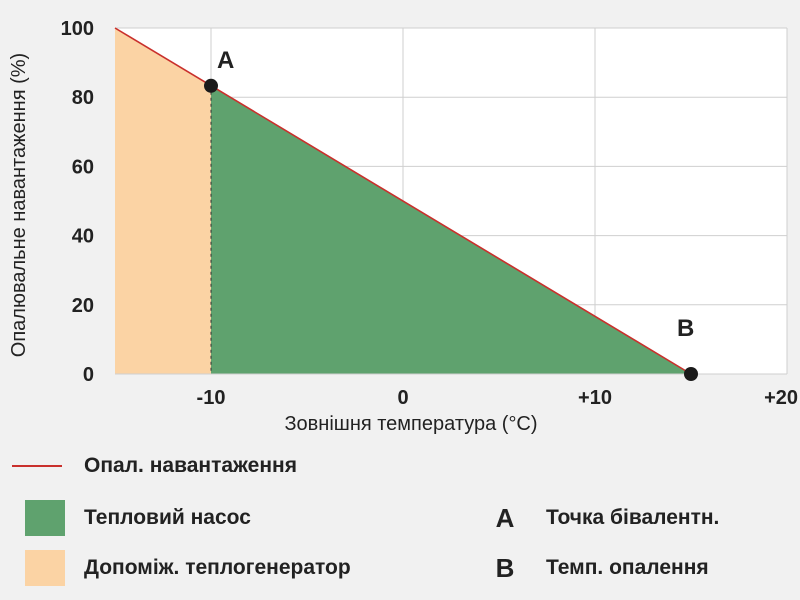  Describe the element at coordinates (83, 306) in the screenshot. I see `y-tick-label: 20` at that location.